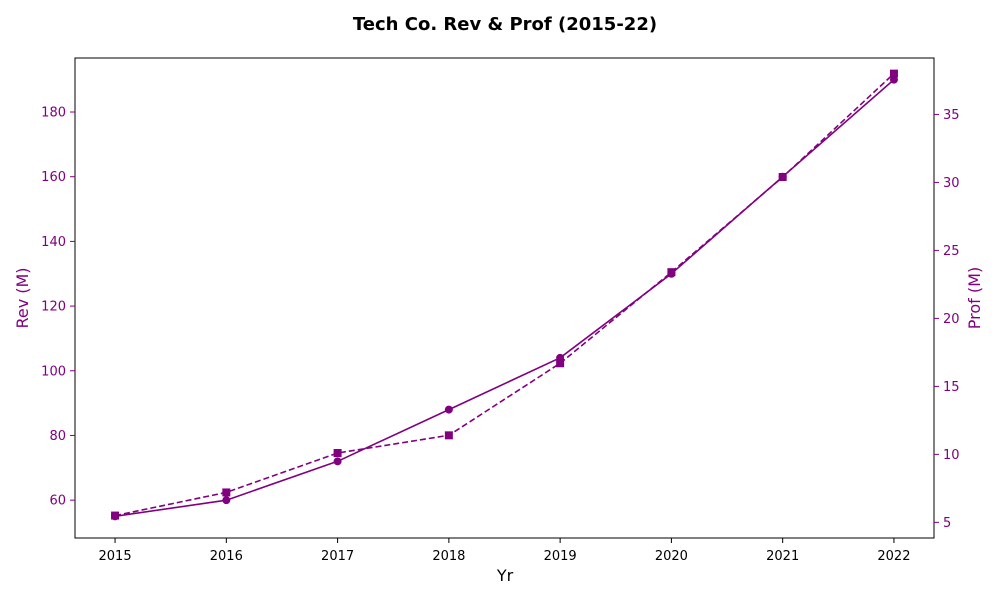  What do you see at coordinates (951, 115) in the screenshot?
I see `right-y-tick-label: 35` at bounding box center [951, 115].